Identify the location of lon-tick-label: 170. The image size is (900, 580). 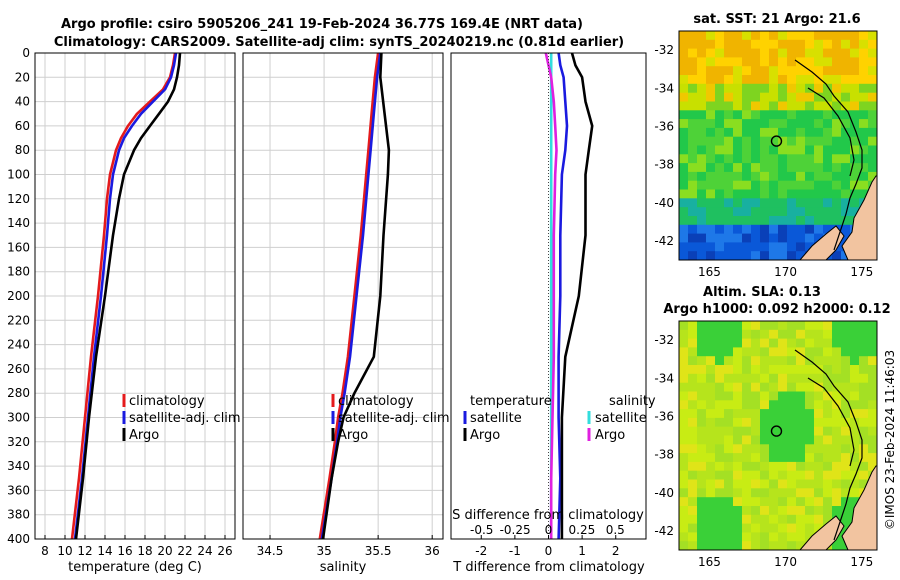
(785, 272).